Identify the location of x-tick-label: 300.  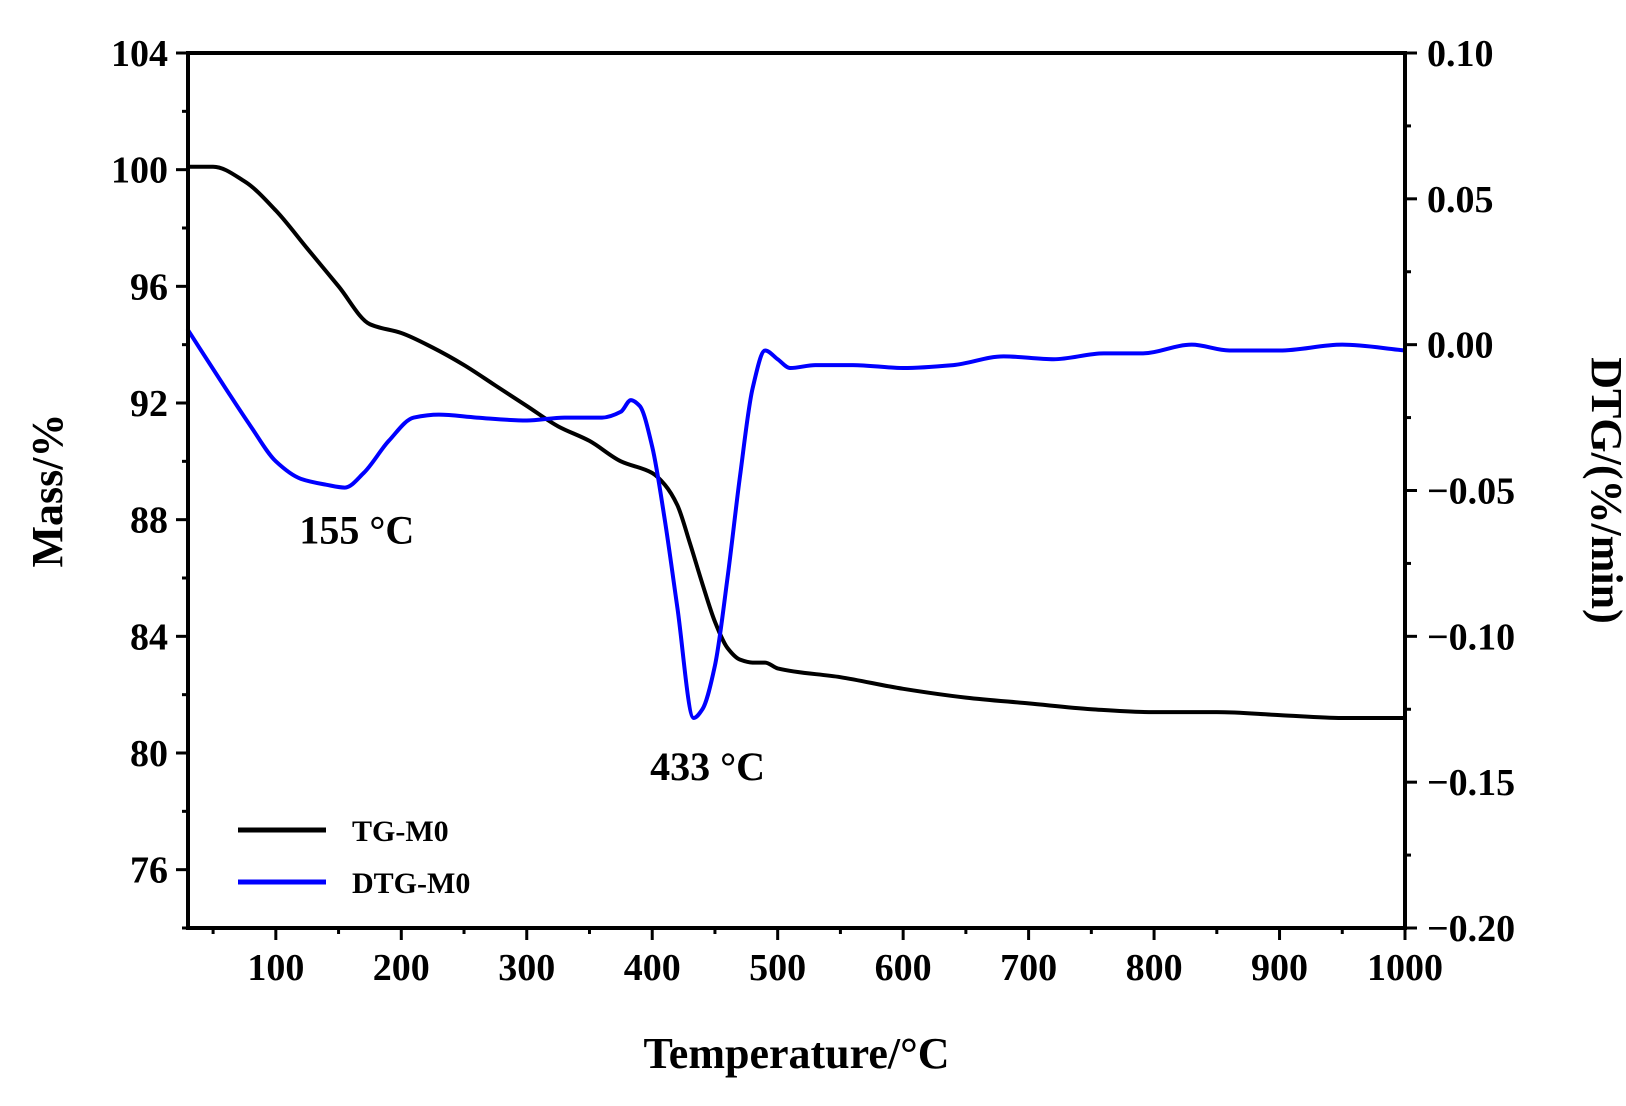
(526, 968).